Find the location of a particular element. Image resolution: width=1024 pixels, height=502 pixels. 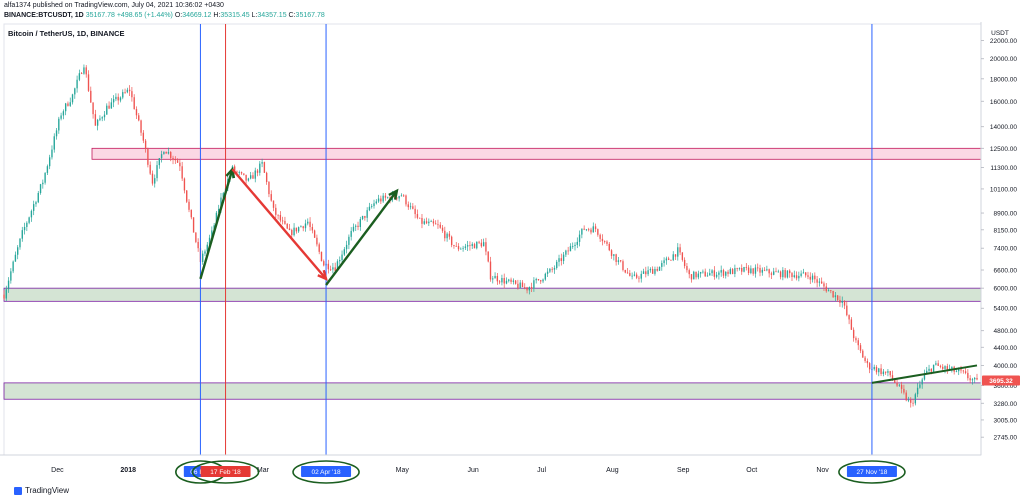

x-tick-label: Sep is located at coordinates (683, 470).